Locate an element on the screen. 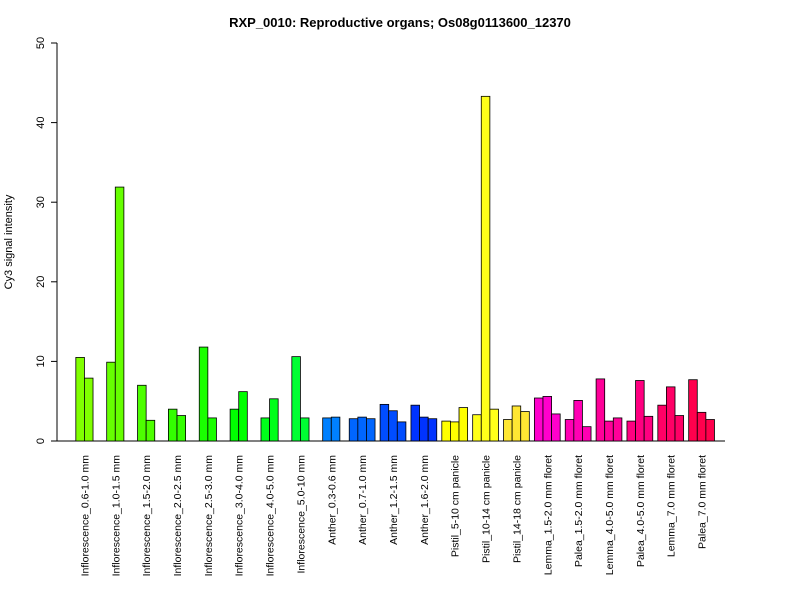  x-tick-label: Inflorescence_0.6-1.0 mm is located at coordinates (85, 516).